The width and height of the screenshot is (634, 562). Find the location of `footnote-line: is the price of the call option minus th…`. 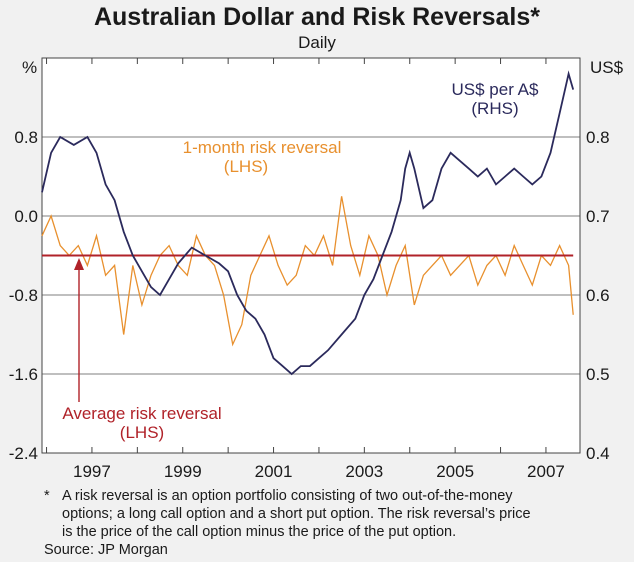

footnote-line: is the price of the call option minus th… is located at coordinates (259, 532).